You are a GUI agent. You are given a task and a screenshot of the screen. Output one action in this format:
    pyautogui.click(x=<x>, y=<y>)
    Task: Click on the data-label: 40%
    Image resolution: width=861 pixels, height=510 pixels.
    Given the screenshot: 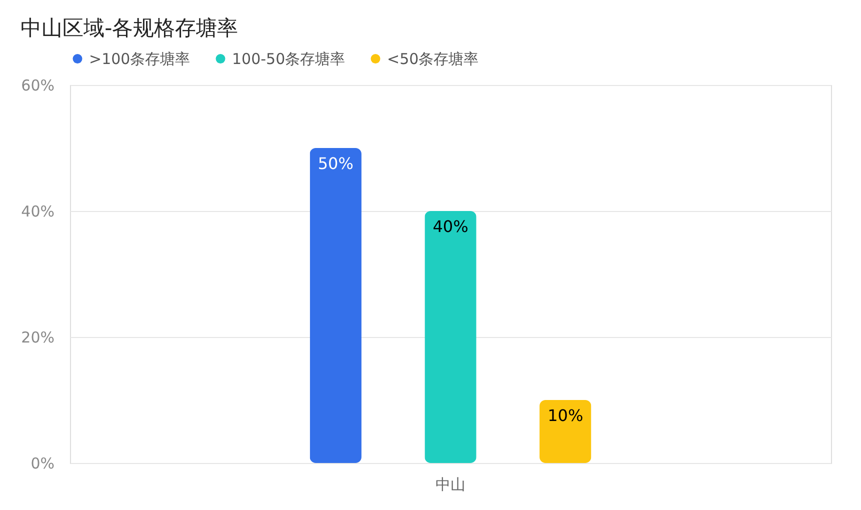 What is the action you would take?
    pyautogui.click(x=450, y=226)
    